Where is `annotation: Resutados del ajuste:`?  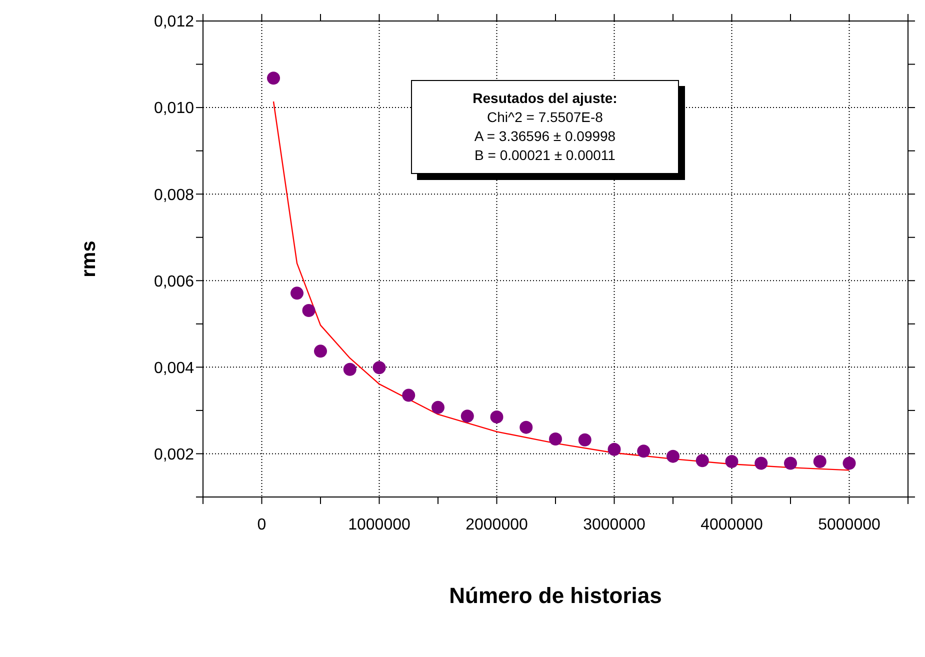
annotation: Resutados del ajuste: is located at coordinates (545, 98).